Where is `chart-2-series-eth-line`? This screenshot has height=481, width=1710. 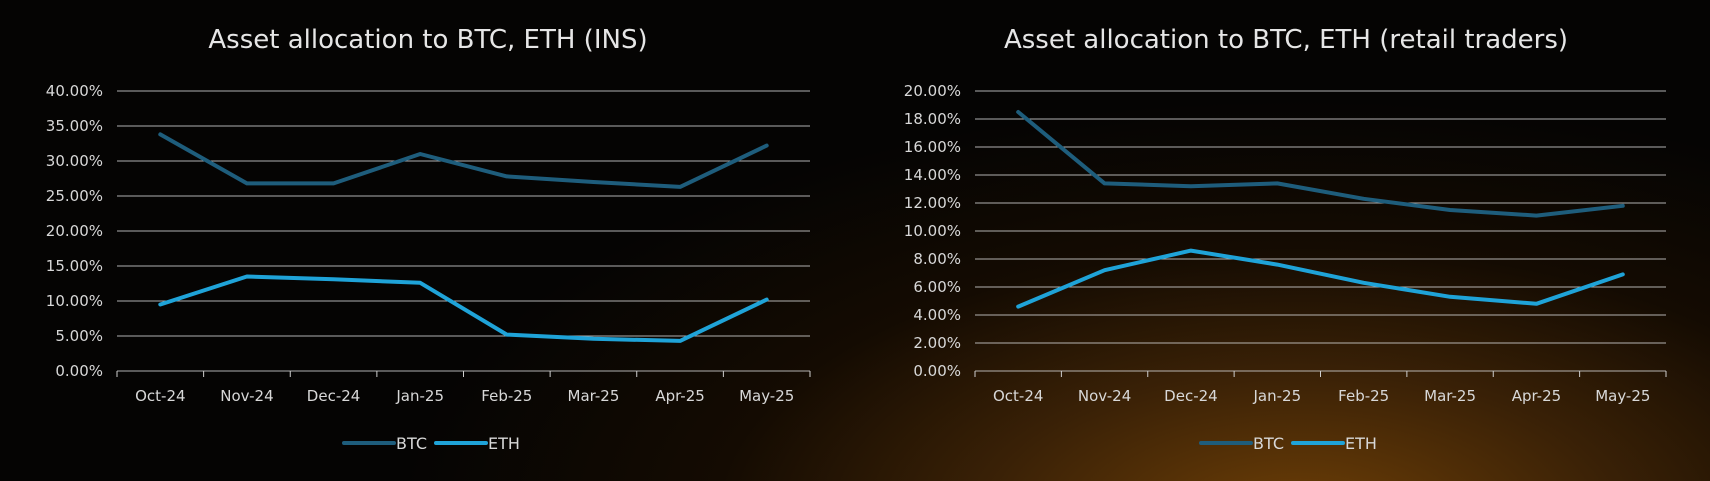
chart-2-series-eth-line is located at coordinates (1320, 278).